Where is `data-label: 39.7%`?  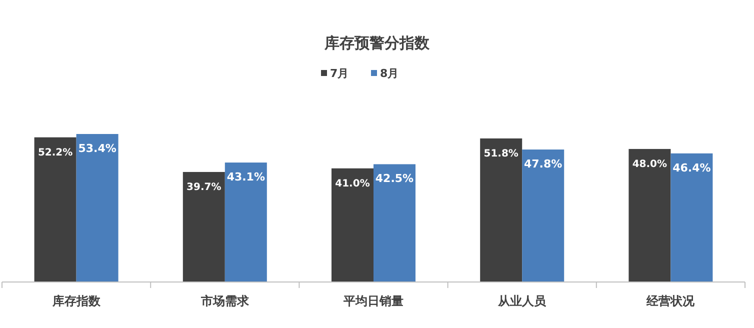
data-label: 39.7% is located at coordinates (204, 187).